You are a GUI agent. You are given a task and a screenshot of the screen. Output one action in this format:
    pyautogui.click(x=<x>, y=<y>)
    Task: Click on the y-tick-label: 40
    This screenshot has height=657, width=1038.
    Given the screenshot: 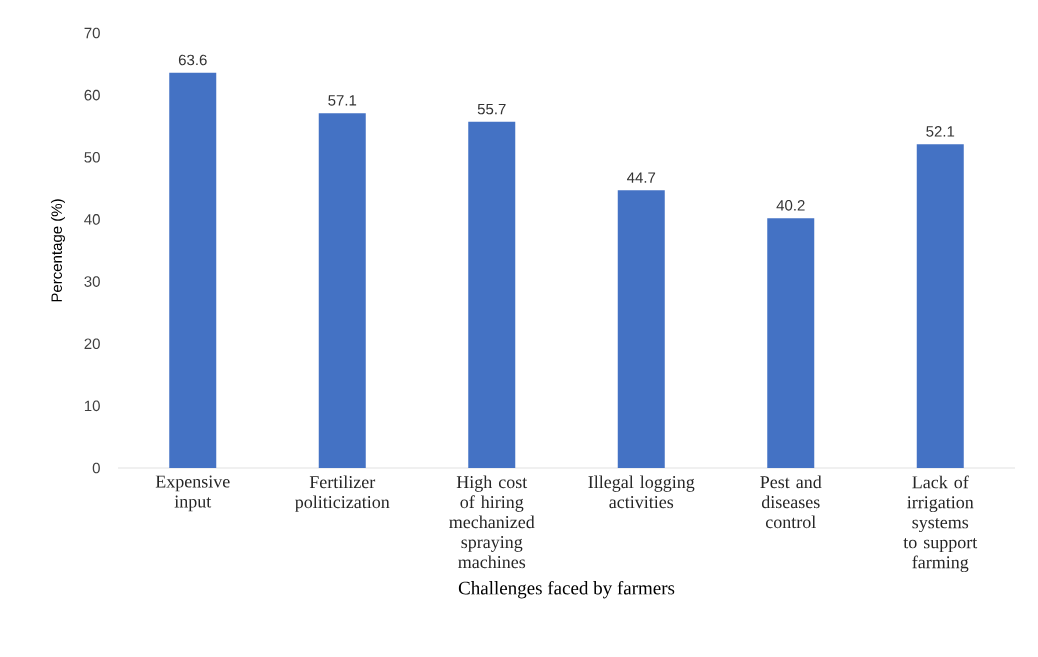 What is the action you would take?
    pyautogui.click(x=92, y=219)
    